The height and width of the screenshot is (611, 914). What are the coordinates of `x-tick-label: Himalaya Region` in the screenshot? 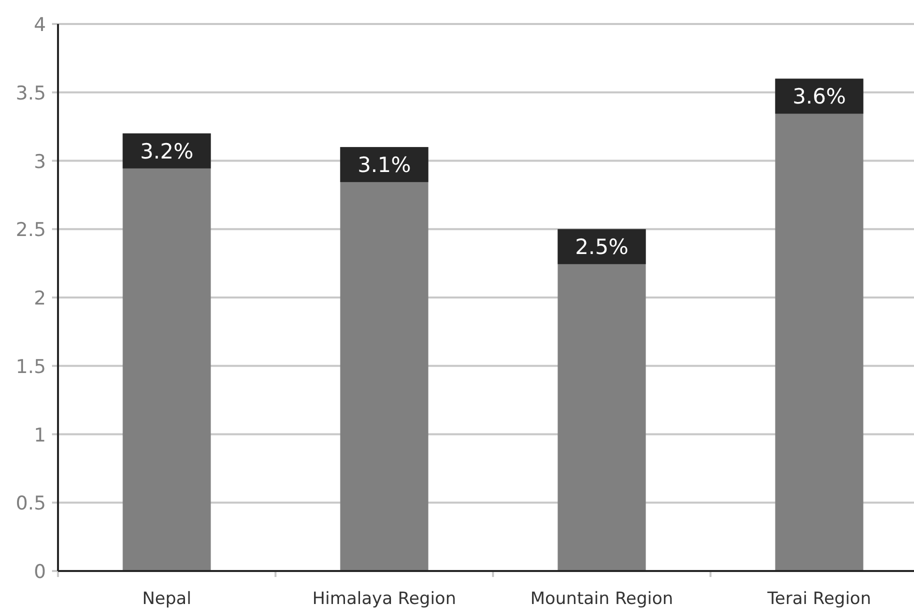 It's located at (384, 599).